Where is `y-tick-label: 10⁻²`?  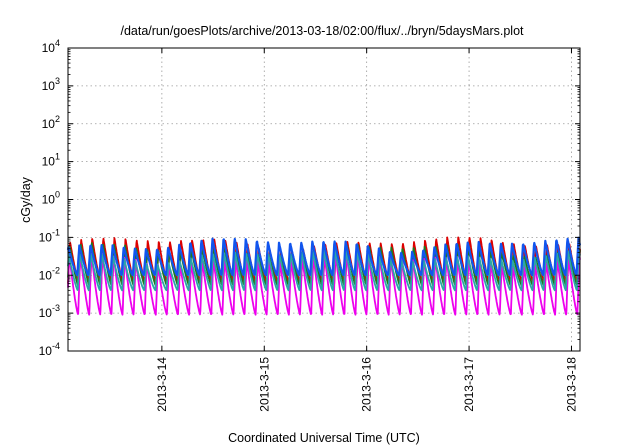
y-tick-label: 10⁻² is located at coordinates (49, 273).